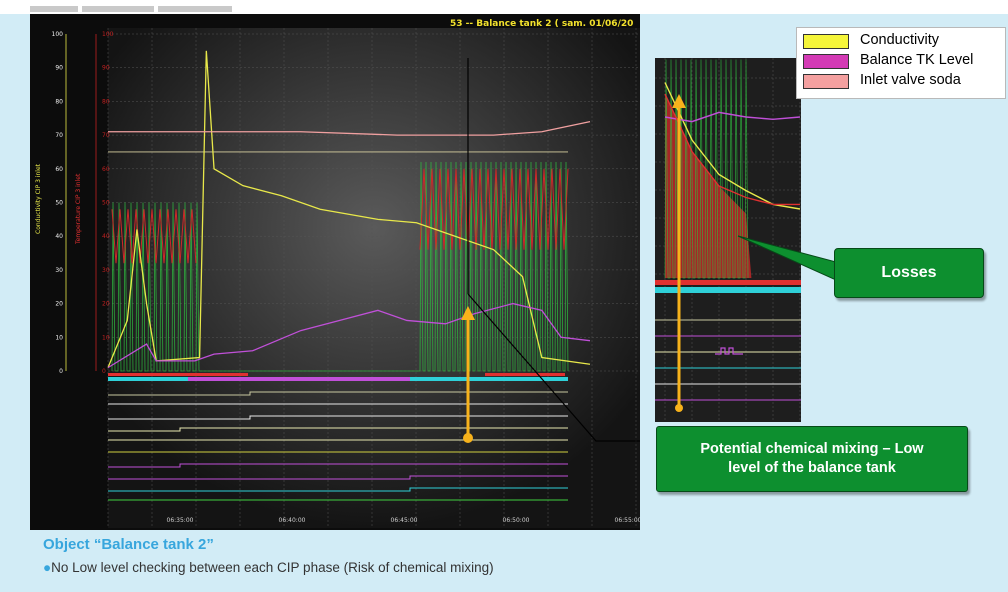 This screenshot has width=1008, height=592. What do you see at coordinates (909, 273) in the screenshot?
I see `losses-callout: Losses` at bounding box center [909, 273].